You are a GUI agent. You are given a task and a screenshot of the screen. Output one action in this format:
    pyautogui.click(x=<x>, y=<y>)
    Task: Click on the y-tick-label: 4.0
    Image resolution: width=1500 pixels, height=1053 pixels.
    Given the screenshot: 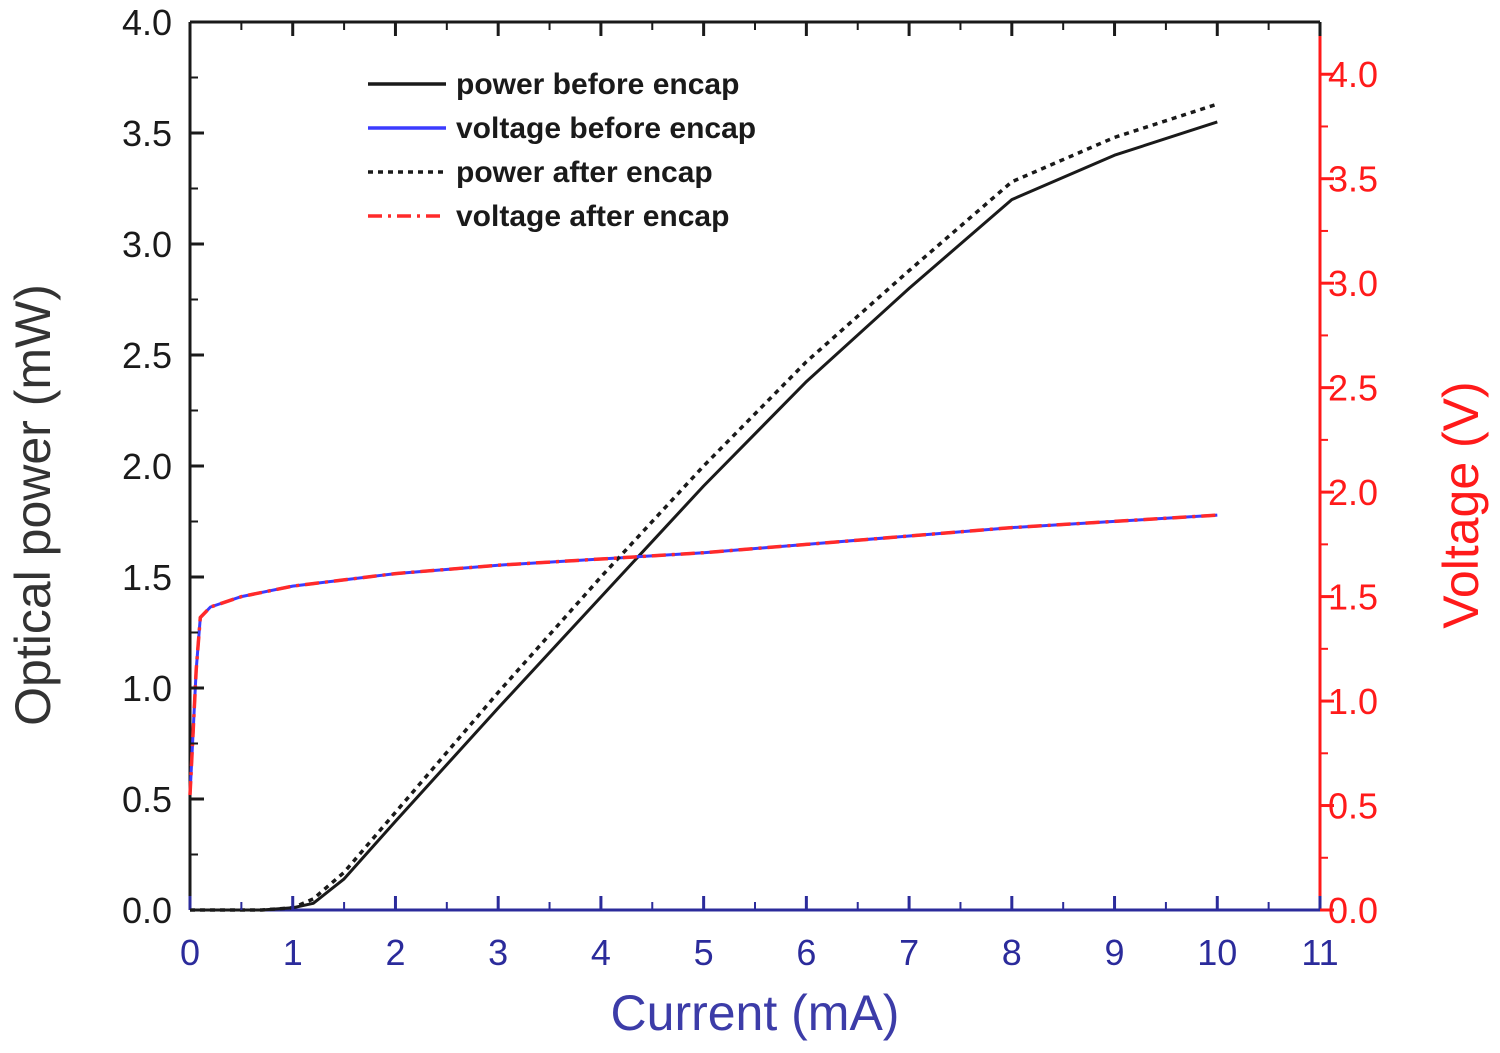 What is the action you would take?
    pyautogui.click(x=147, y=22)
    